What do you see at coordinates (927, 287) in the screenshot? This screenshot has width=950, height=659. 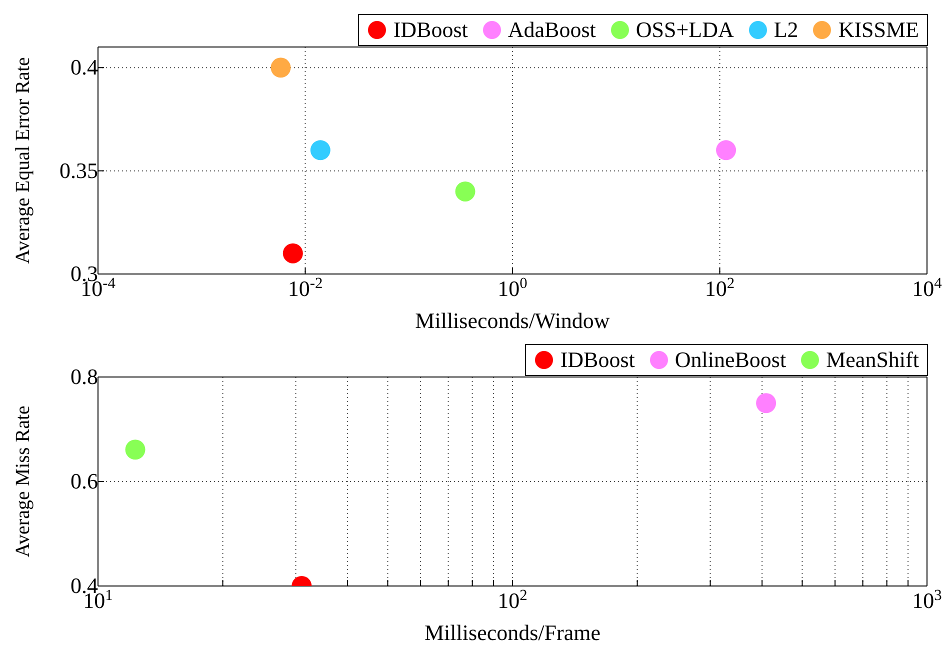 I see `x-tick-label: 10$^{4}$` at bounding box center [927, 287].